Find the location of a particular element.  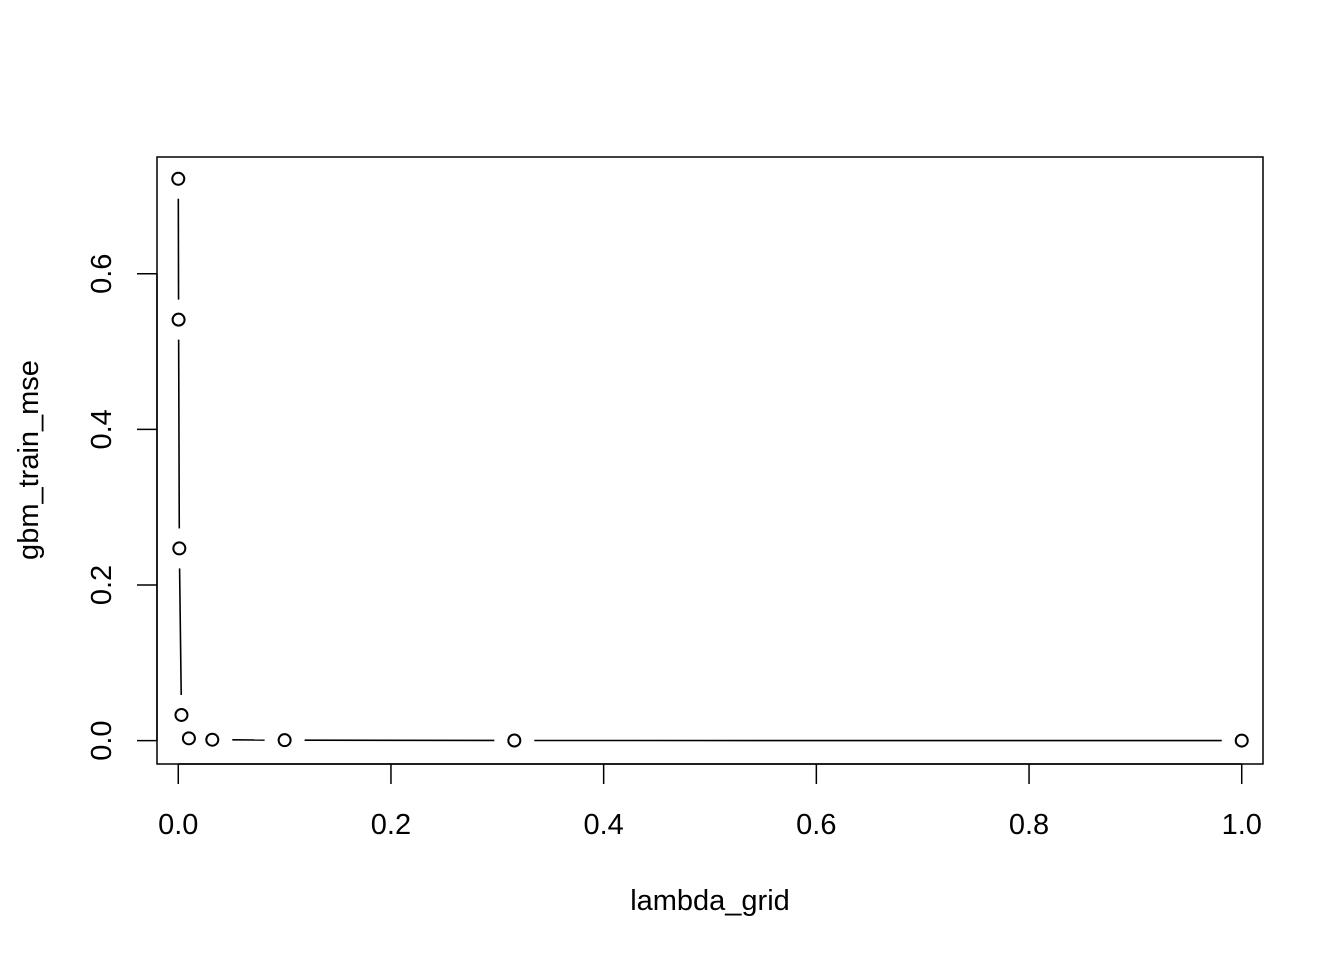

y-tick-label: 0.2 is located at coordinates (102, 585).